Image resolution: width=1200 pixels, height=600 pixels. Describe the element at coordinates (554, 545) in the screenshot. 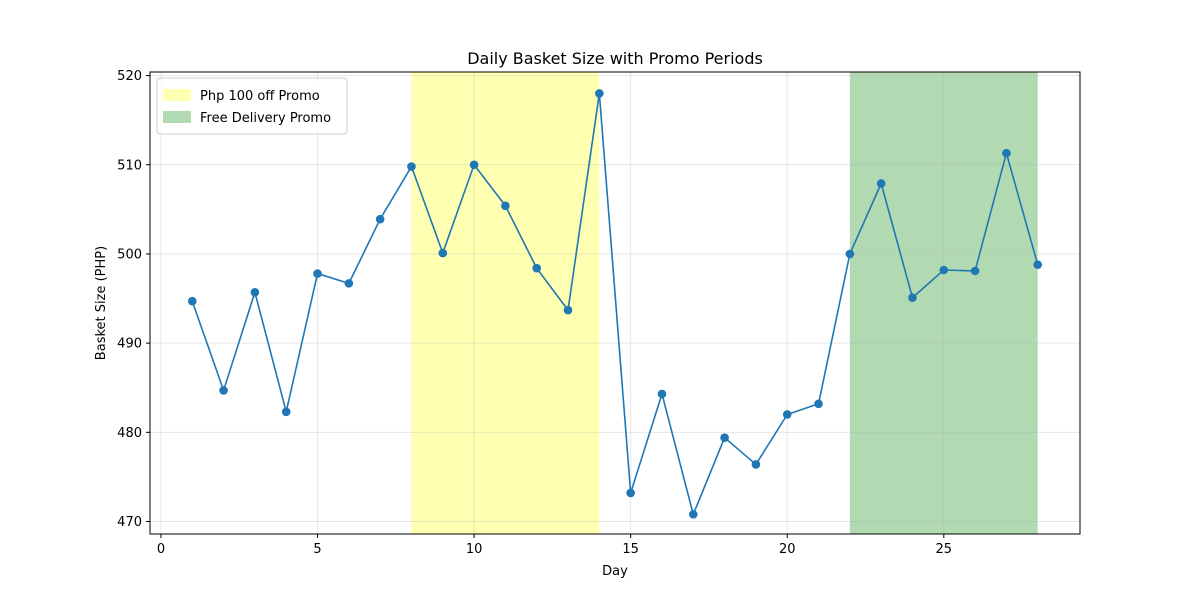

I see `x-axis-ticks: 0 5 10 15 20 25` at that location.